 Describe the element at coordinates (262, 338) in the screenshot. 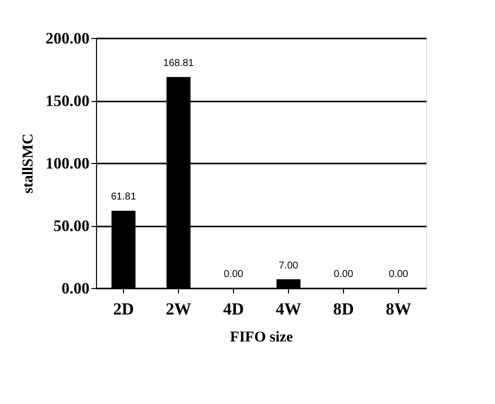

I see `x-axis-title: FIFO size` at that location.